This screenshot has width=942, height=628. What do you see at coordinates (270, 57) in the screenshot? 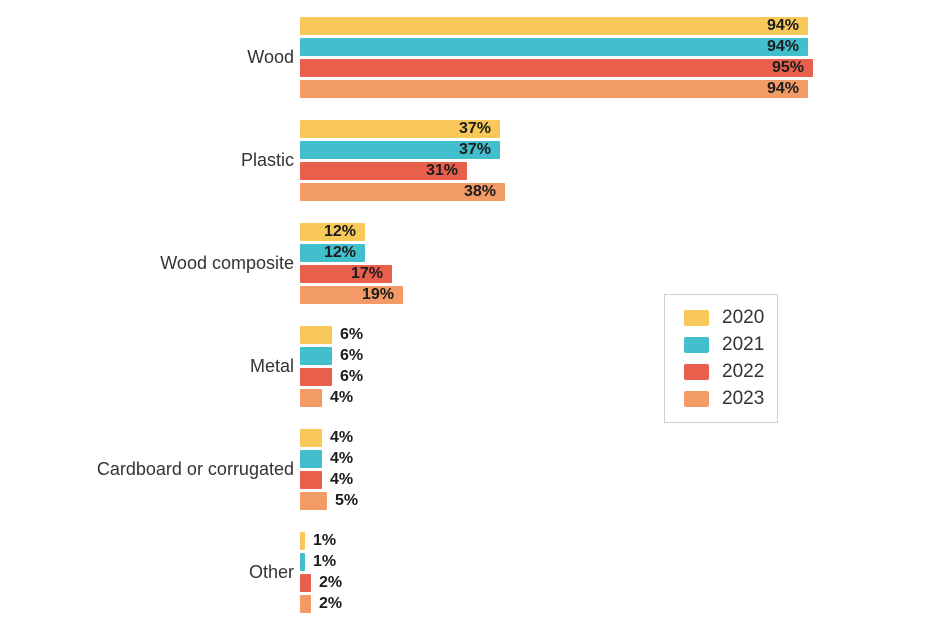
I see `category-label: Wood` at bounding box center [270, 57].